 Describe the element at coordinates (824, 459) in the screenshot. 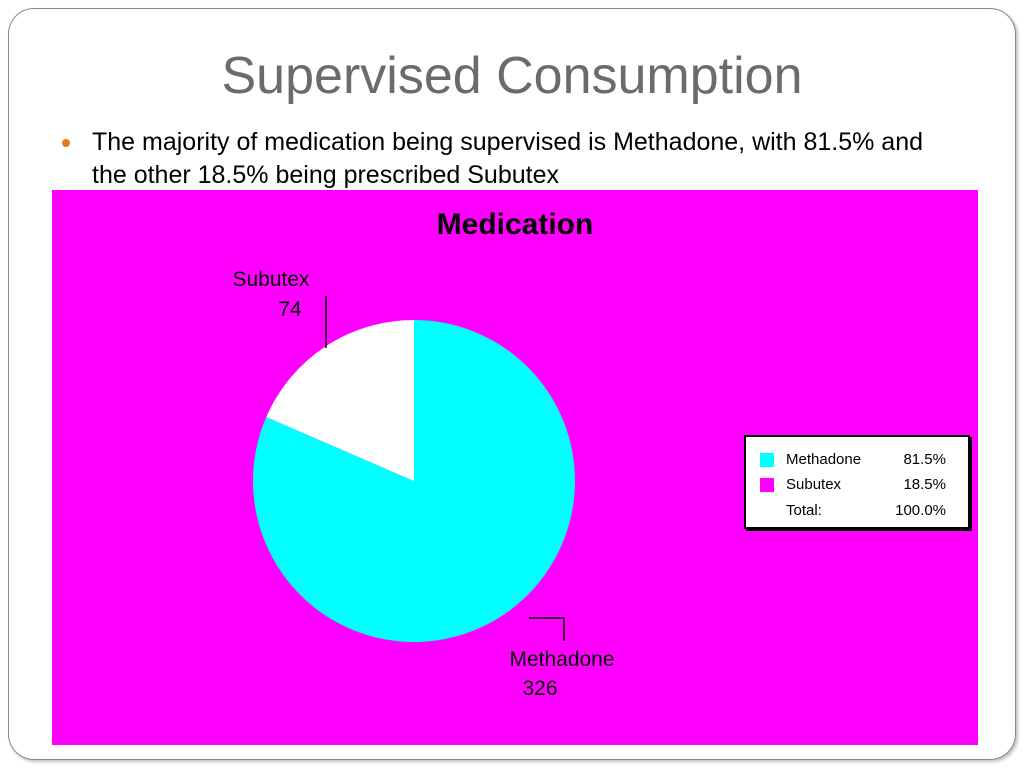

I see `legend-label-methadone: Methadone` at that location.